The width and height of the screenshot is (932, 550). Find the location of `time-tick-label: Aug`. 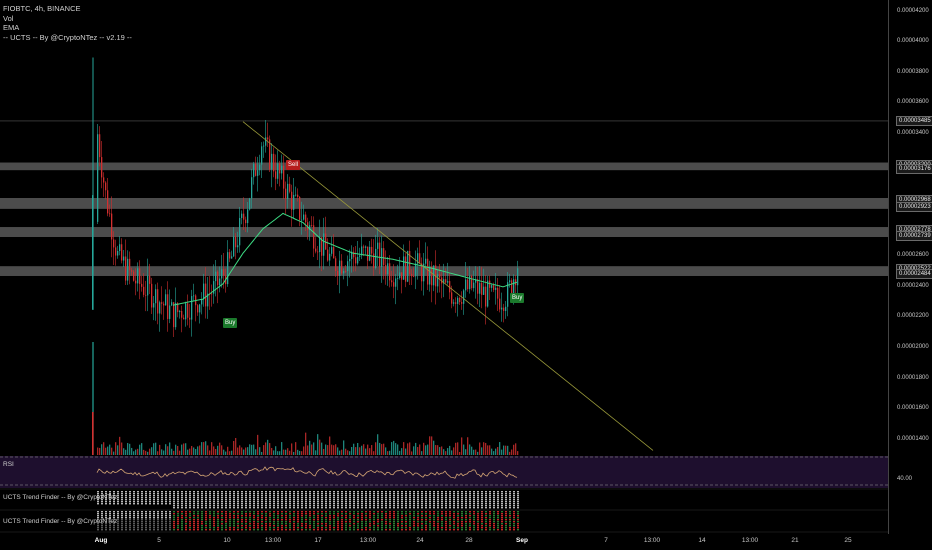

time-tick-label: Aug is located at coordinates (101, 540).